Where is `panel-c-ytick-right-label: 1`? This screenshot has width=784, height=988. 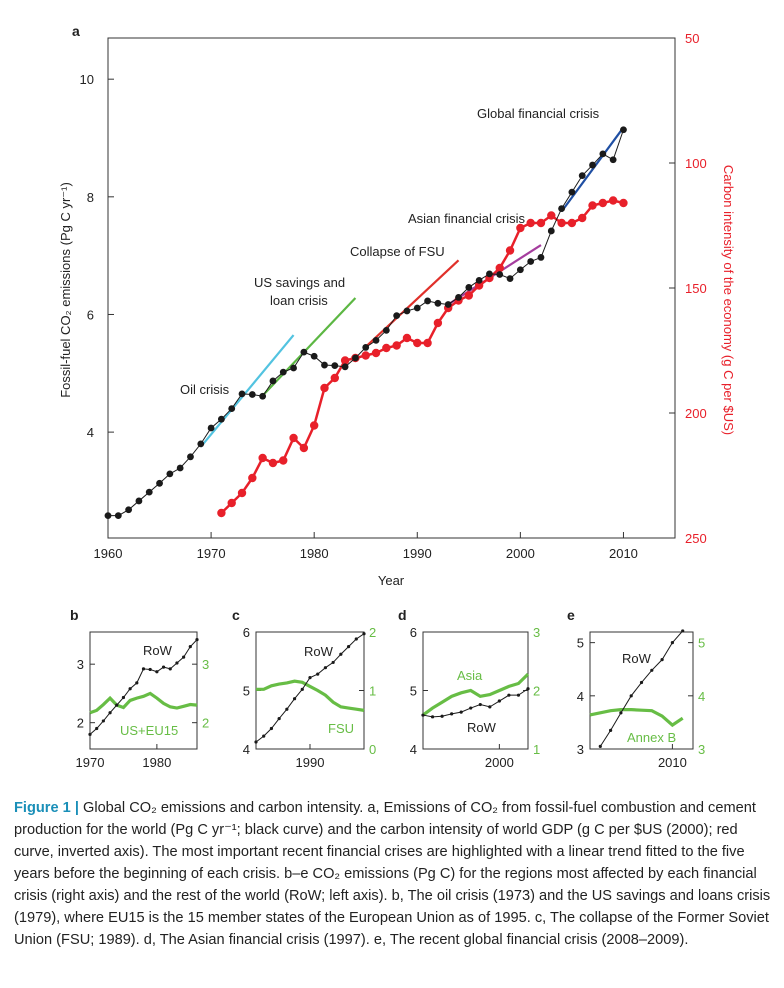 panel-c-ytick-right-label: 1 is located at coordinates (372, 691).